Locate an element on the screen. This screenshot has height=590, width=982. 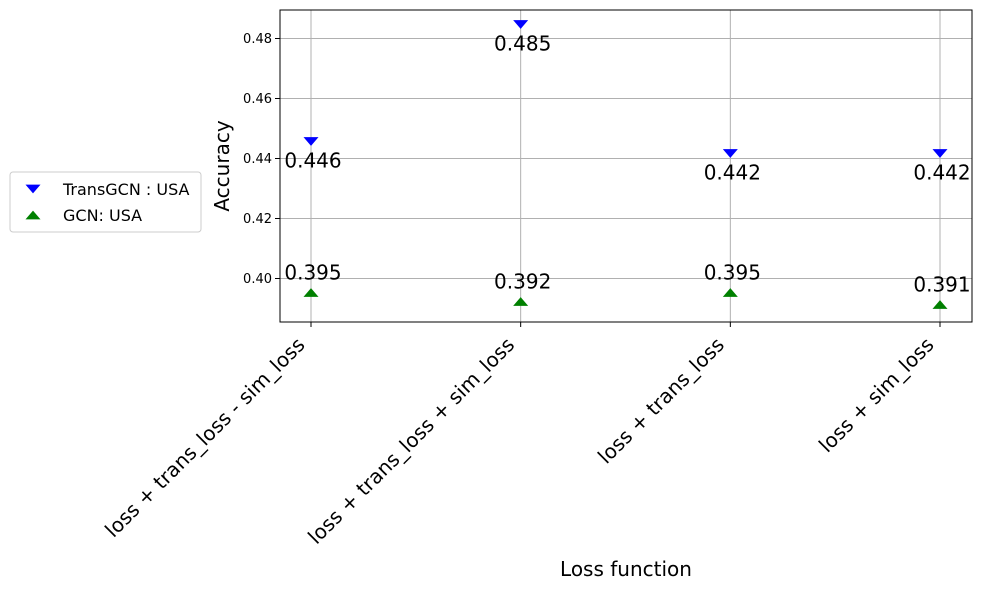
y-tick-label: 0.40 is located at coordinates (257, 279).